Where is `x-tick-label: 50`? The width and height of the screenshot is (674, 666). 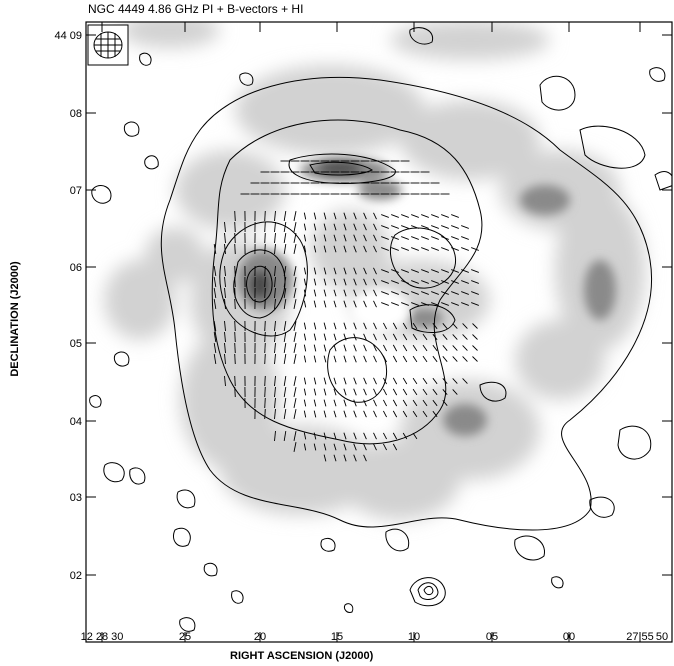
x-tick-label: 50 is located at coordinates (662, 637).